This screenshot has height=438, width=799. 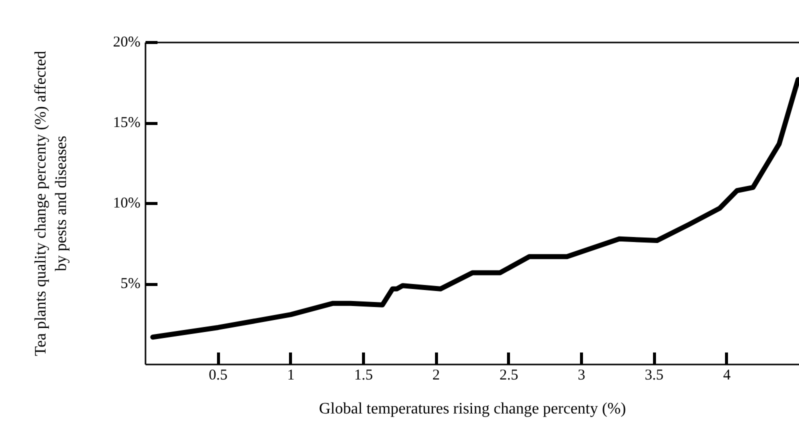 I want to click on x-tick-label: 1.5, so click(x=363, y=376).